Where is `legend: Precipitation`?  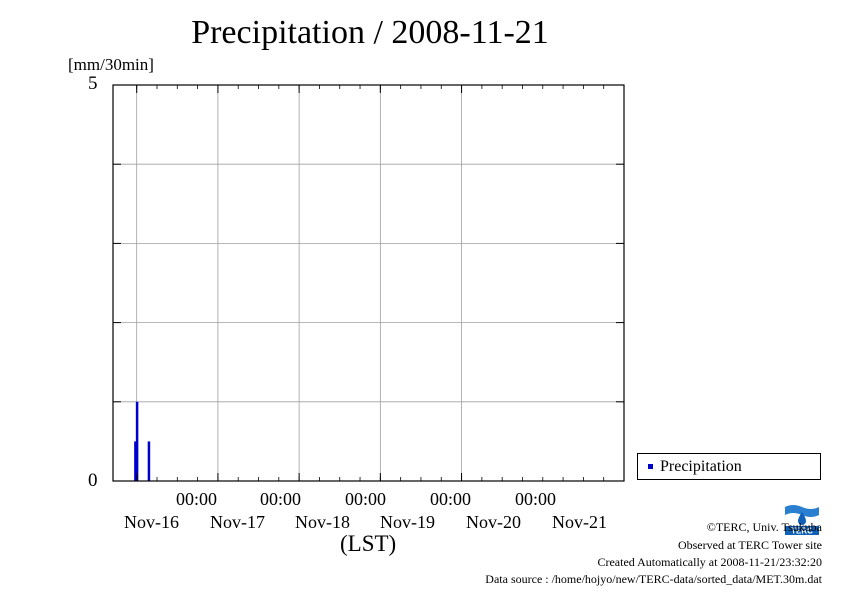
legend: Precipitation is located at coordinates (729, 466).